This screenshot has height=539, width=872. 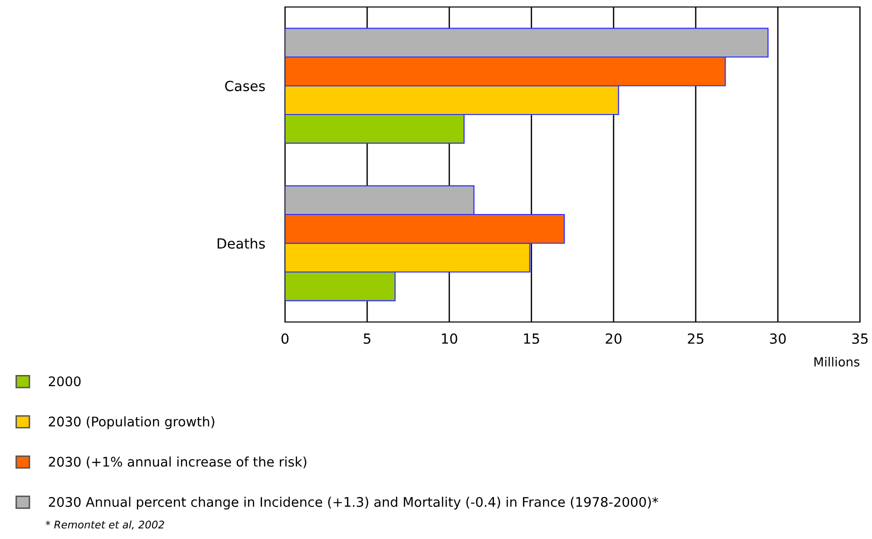 What do you see at coordinates (64, 381) in the screenshot?
I see `legend-label: 2000` at bounding box center [64, 381].